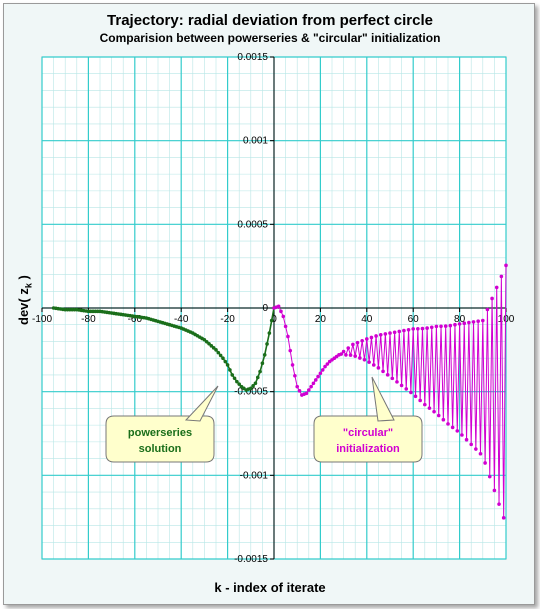 Image resolution: width=540 pixels, height=609 pixels. What do you see at coordinates (251, 392) in the screenshot?
I see `y-tick-label: -0.0005` at bounding box center [251, 392].